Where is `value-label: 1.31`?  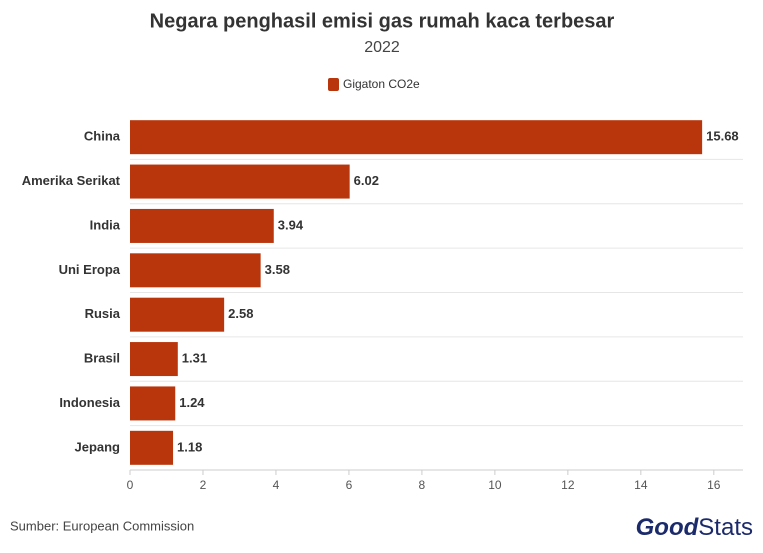 value-label: 1.31 is located at coordinates (194, 358).